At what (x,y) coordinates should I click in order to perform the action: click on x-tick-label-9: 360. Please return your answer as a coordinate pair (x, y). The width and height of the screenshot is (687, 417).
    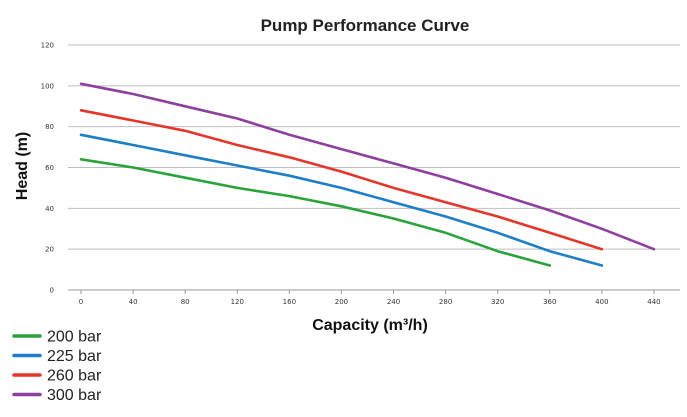
    Looking at the image, I should click on (549, 302).